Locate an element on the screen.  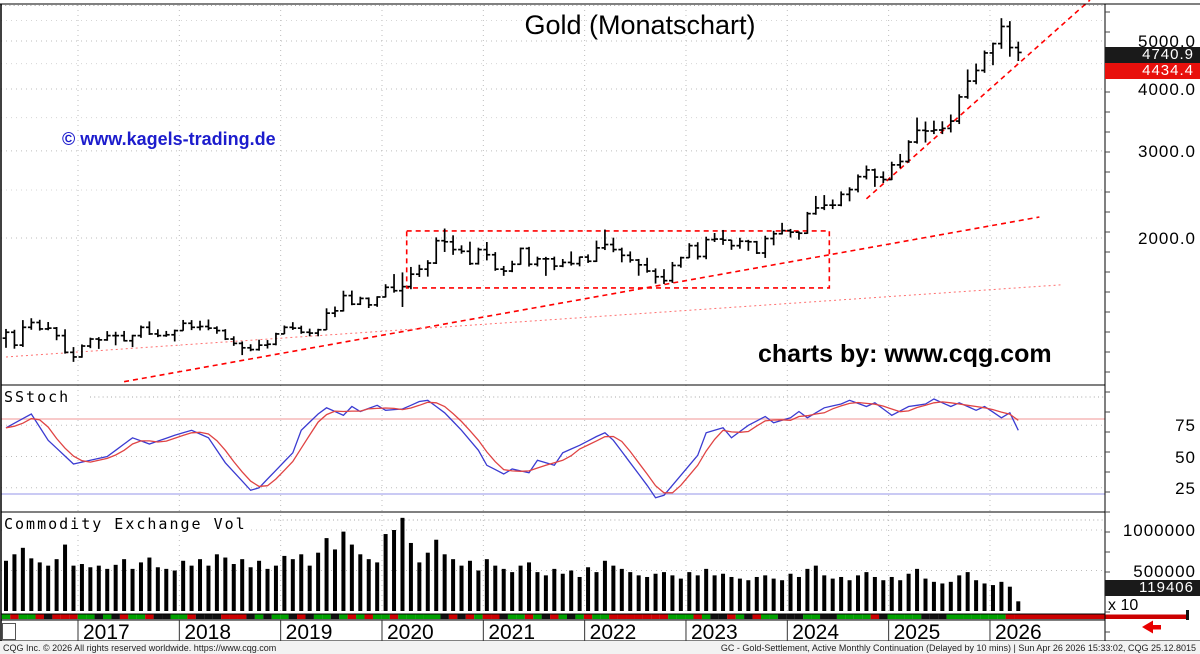
status-bar is located at coordinates (600, 647).